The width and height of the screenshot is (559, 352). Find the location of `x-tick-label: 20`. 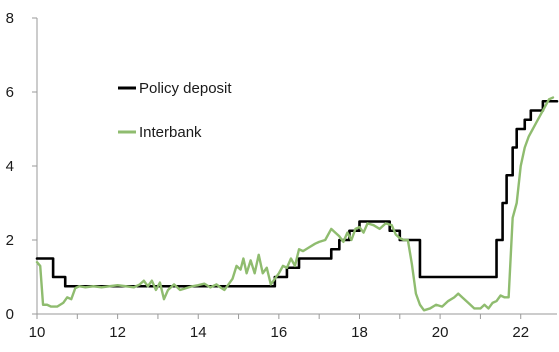

x-tick-label: 20 is located at coordinates (440, 332).